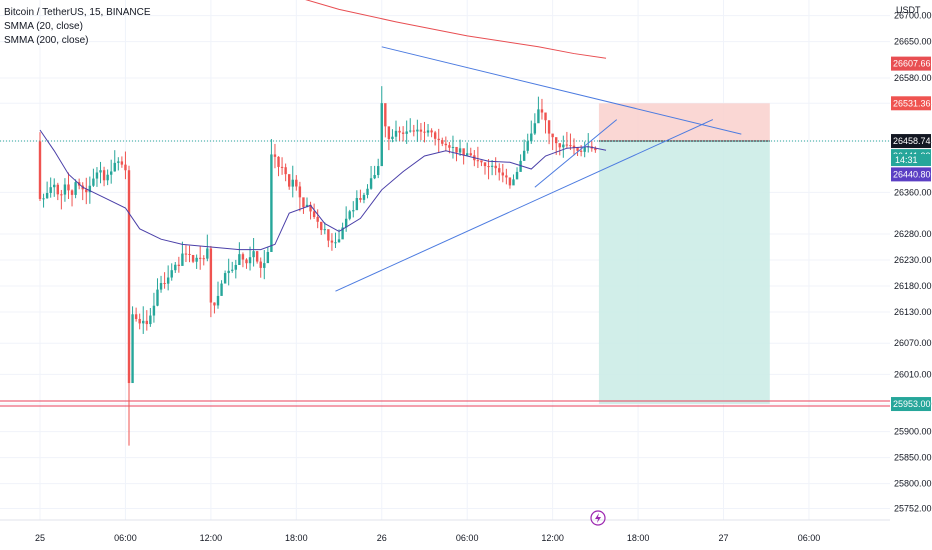 The height and width of the screenshot is (550, 932). What do you see at coordinates (912, 141) in the screenshot?
I see `price-tag-label: 26458.74` at bounding box center [912, 141].